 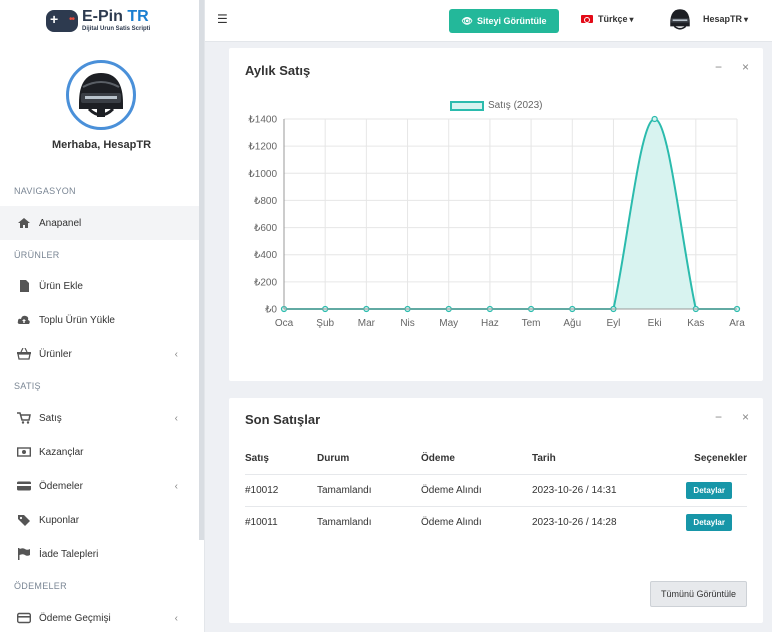 What do you see at coordinates (607, 521) in the screenshot?
I see `sale-date: 2023-10-26 / 14:28` at bounding box center [607, 521].